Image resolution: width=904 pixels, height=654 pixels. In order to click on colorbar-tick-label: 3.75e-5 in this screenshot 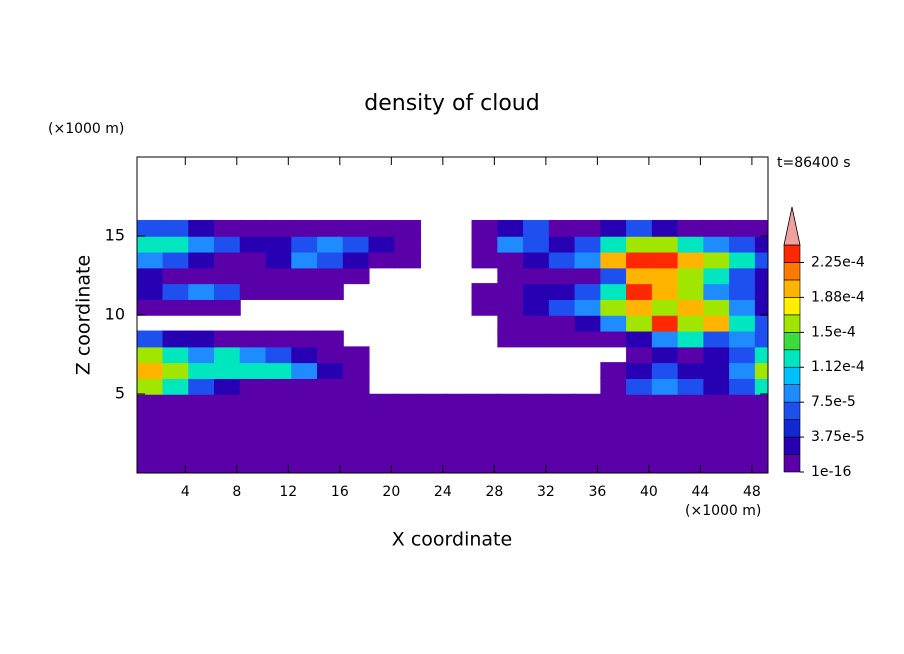, I will do `click(838, 437)`.